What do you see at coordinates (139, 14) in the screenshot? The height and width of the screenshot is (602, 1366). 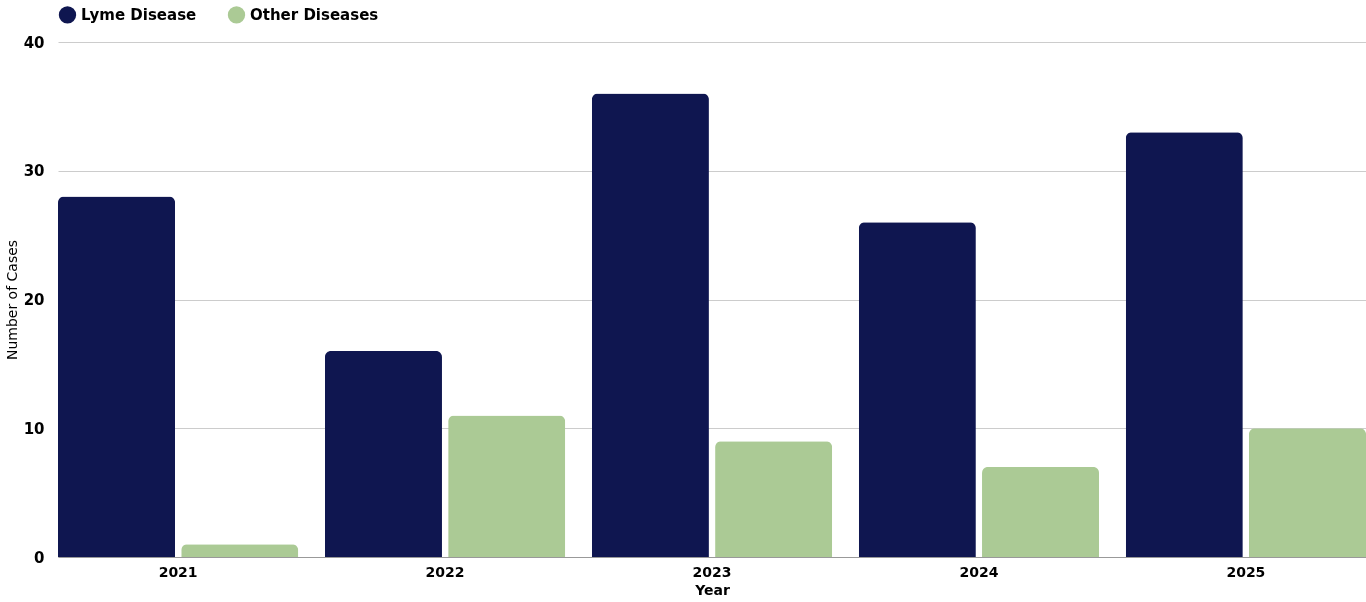 I see `legend-label: Lyme Disease` at bounding box center [139, 14].